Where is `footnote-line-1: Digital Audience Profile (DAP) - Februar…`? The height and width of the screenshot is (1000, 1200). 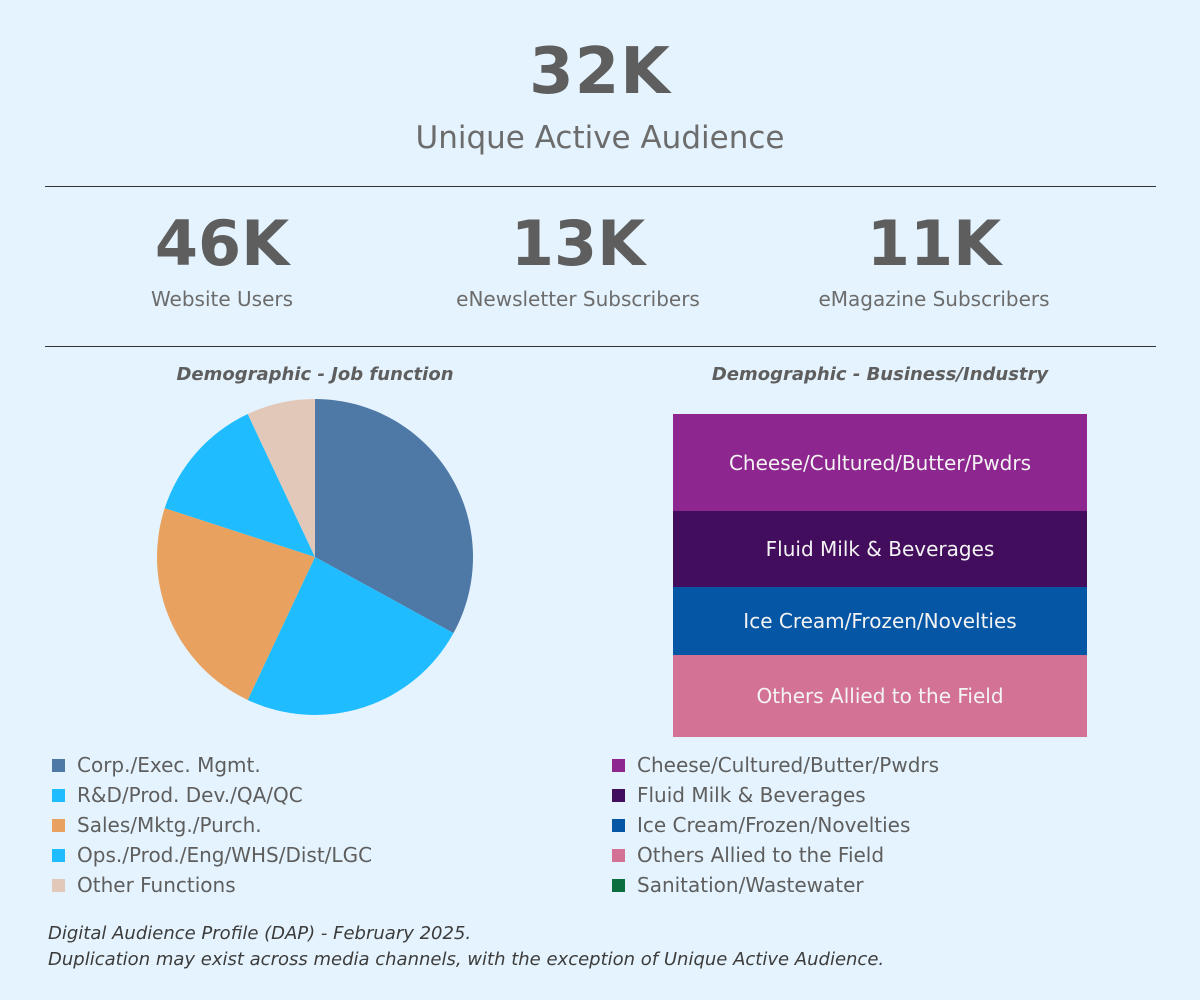
footnote-line-1: Digital Audience Profile (DAP) - Februar… is located at coordinates (260, 933).